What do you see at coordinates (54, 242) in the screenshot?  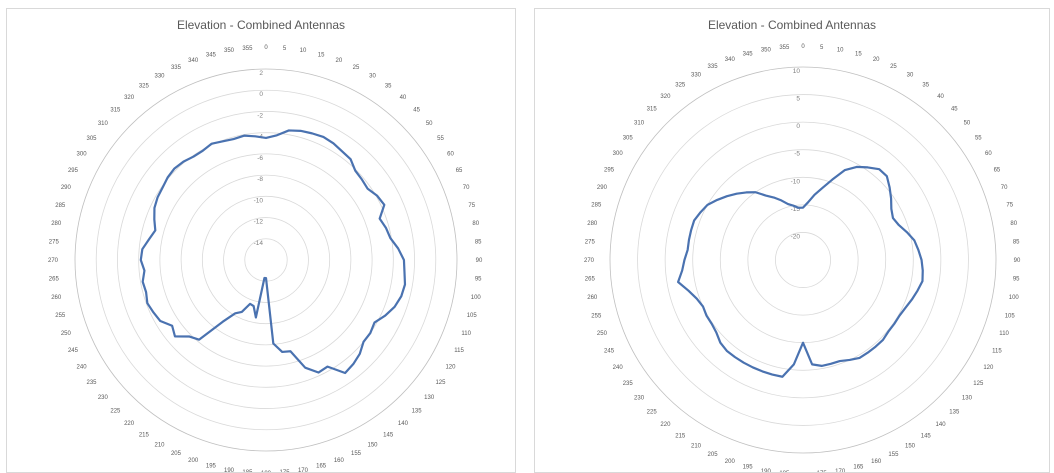 I see `angle-label: 275` at bounding box center [54, 242].